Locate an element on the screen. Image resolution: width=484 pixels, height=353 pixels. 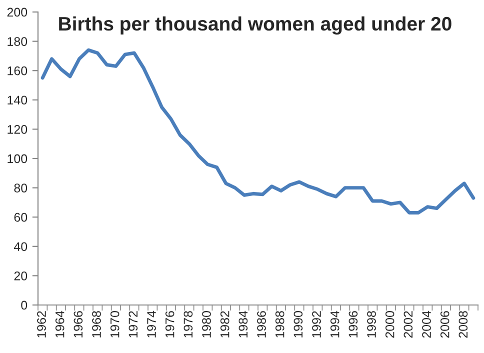
x-tick-label: 1994 is located at coordinates (335, 324).